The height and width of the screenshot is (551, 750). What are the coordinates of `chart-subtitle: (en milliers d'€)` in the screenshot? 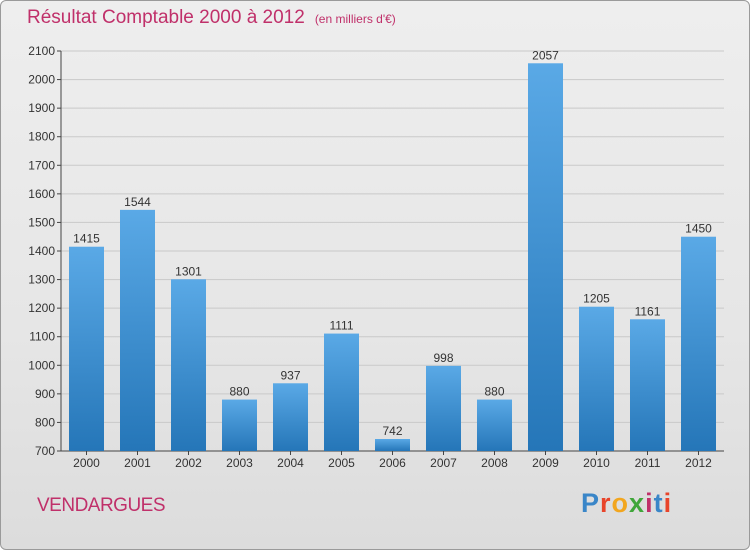 It's located at (355, 19).